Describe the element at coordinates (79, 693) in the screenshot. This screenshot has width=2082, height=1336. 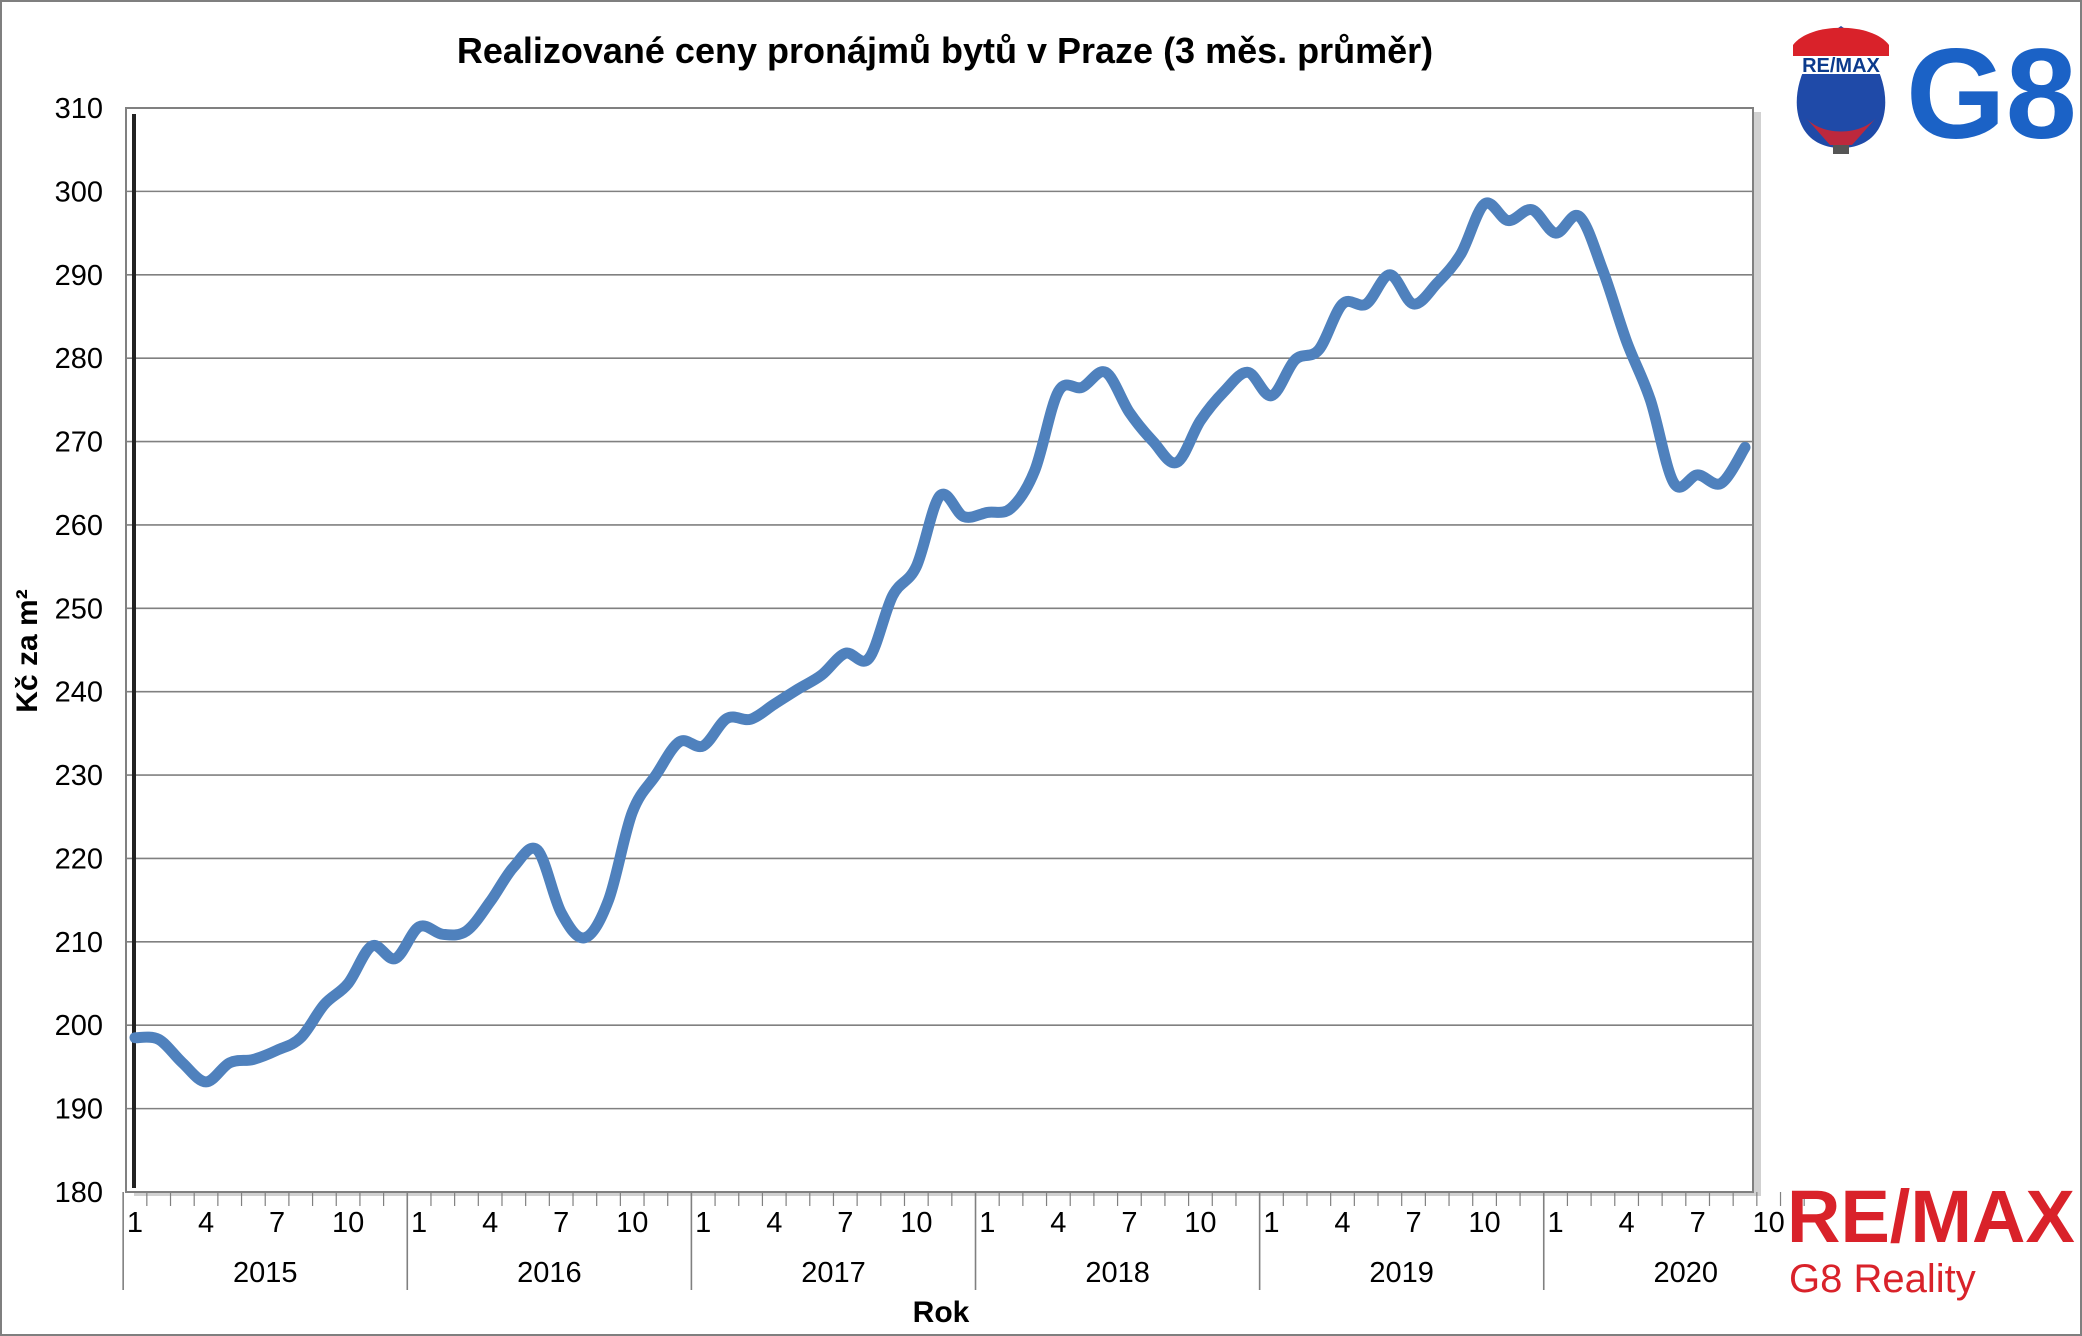
I see `y-tick-label: 240` at that location.